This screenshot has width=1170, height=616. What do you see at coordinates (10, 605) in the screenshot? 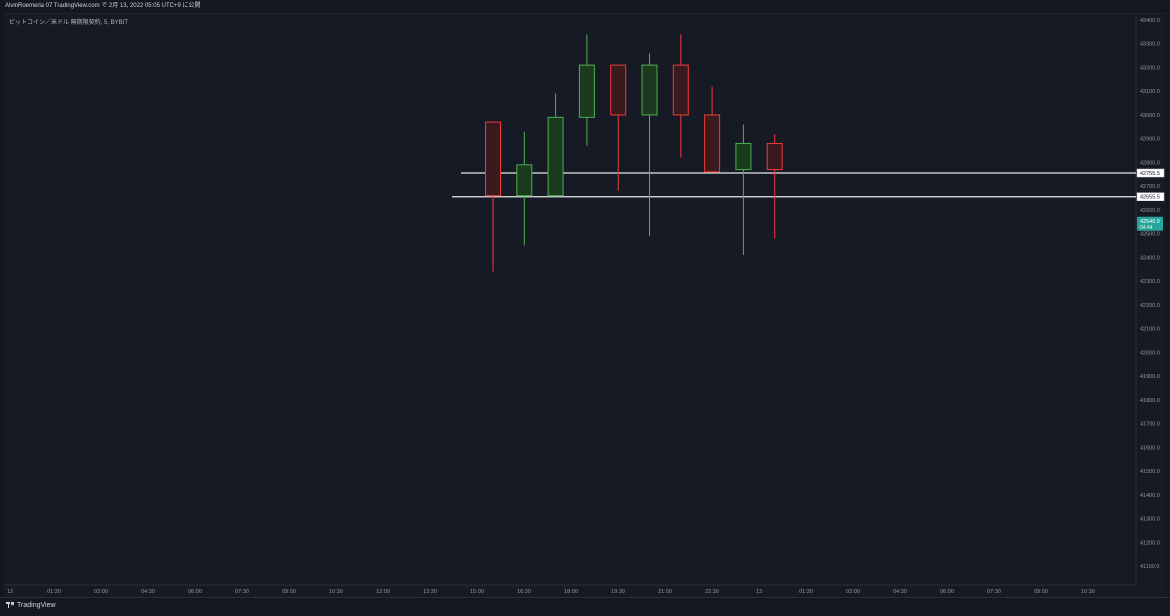
I see `tradingview-logo-icon` at bounding box center [10, 605].